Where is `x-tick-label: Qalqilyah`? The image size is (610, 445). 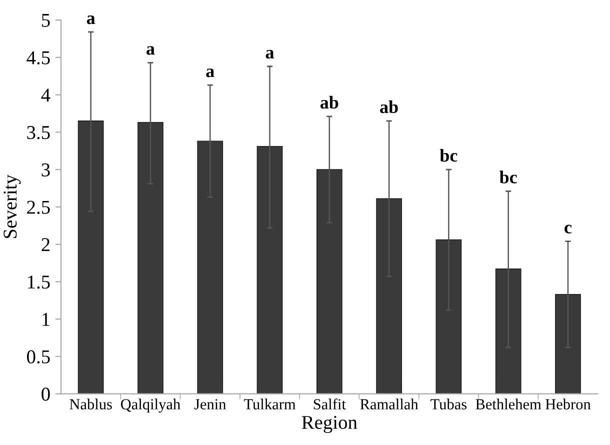 x-tick-label: Qalqilyah is located at coordinates (150, 405).